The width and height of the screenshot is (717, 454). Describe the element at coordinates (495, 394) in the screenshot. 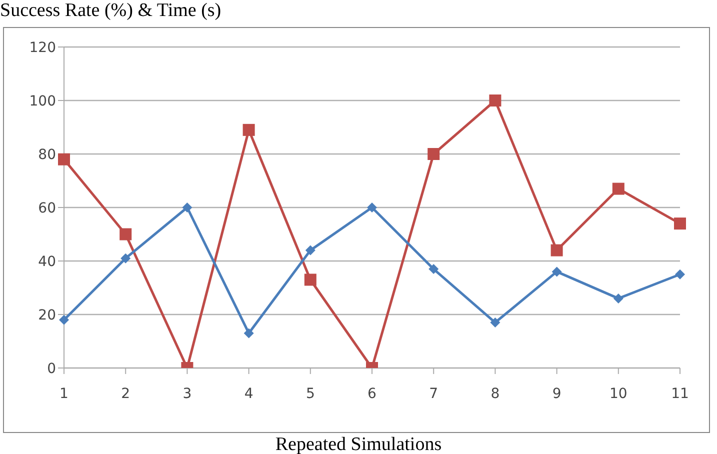

I see `x-tick-label: 8` at that location.